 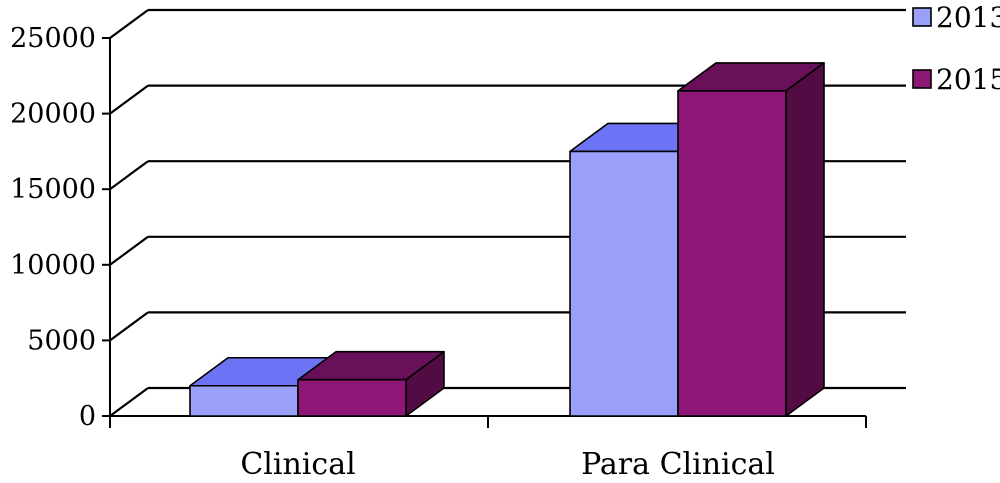 I want to click on y-tick-label: 20000, so click(x=53, y=114).